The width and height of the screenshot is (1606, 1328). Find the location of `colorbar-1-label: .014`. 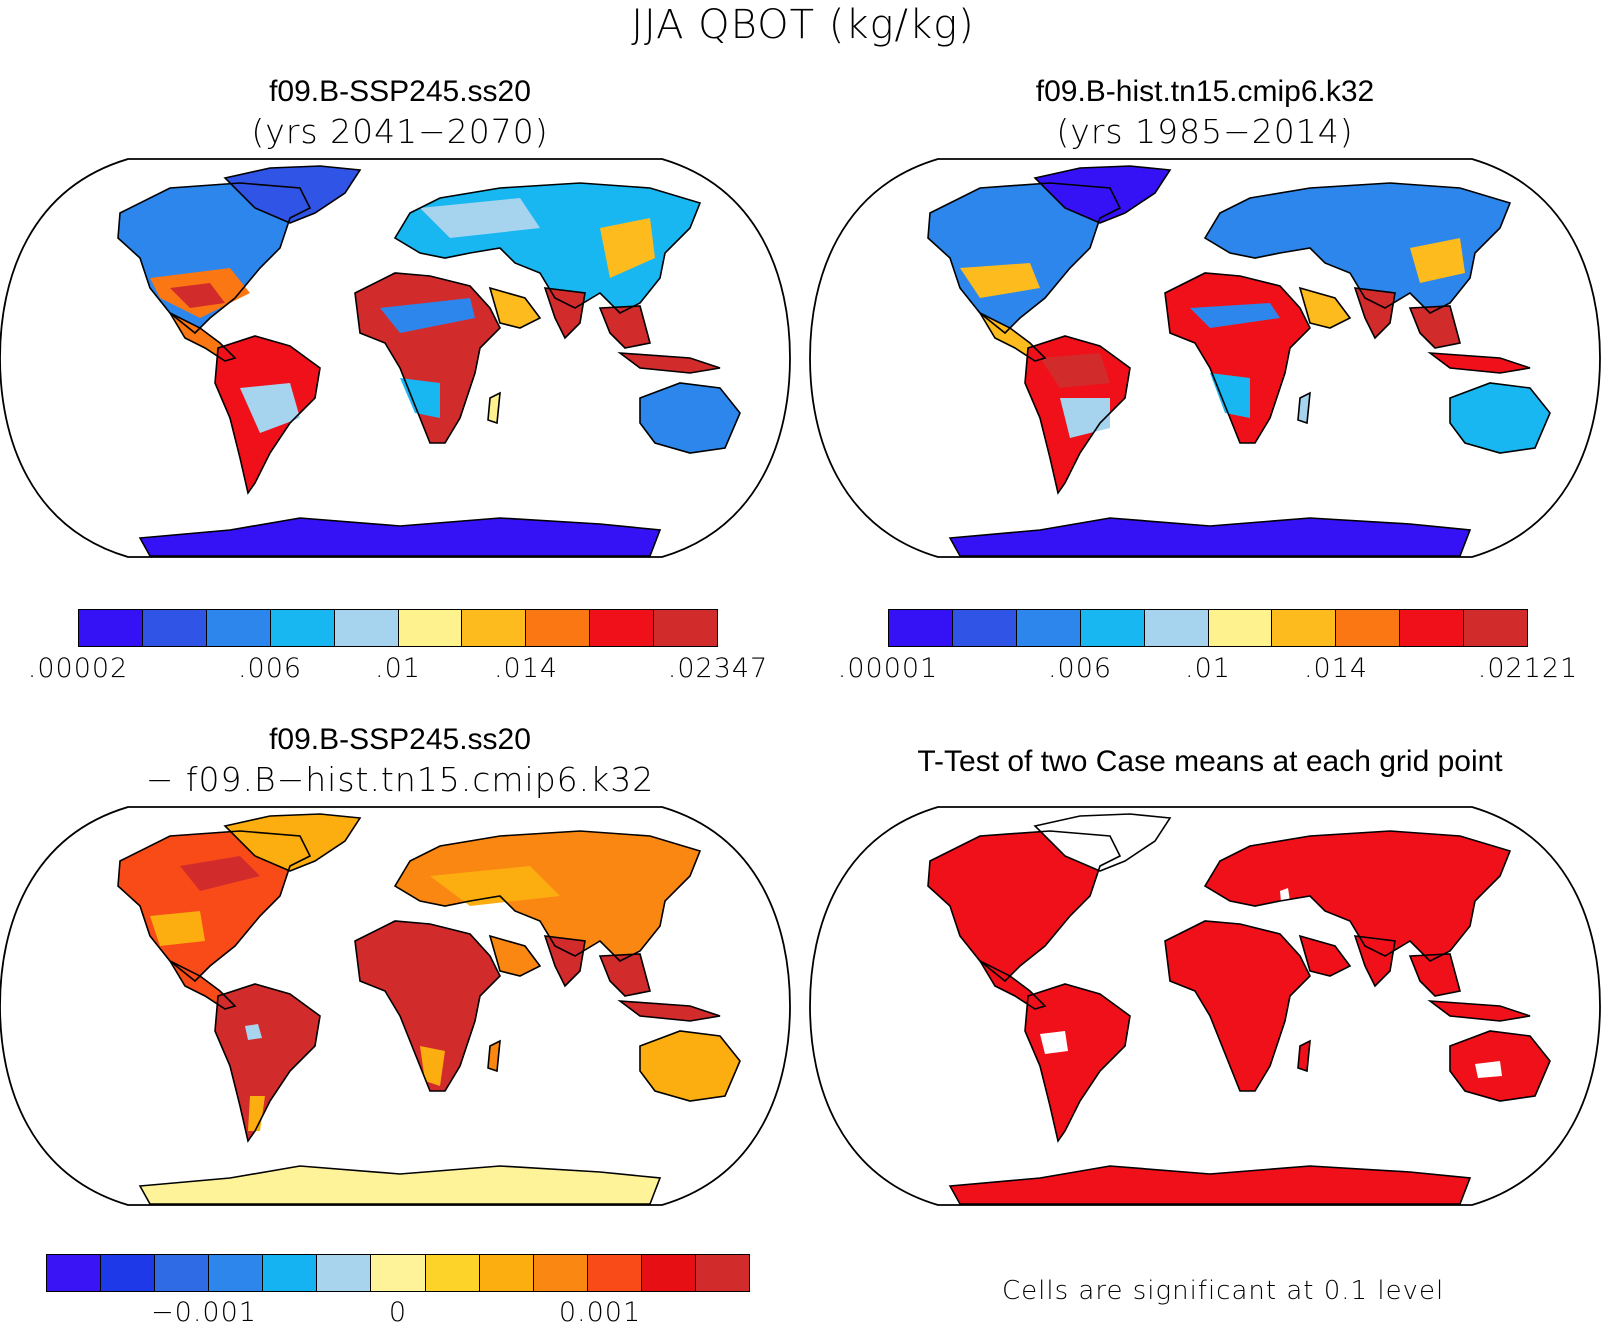

colorbar-1-label: .014 is located at coordinates (526, 668).